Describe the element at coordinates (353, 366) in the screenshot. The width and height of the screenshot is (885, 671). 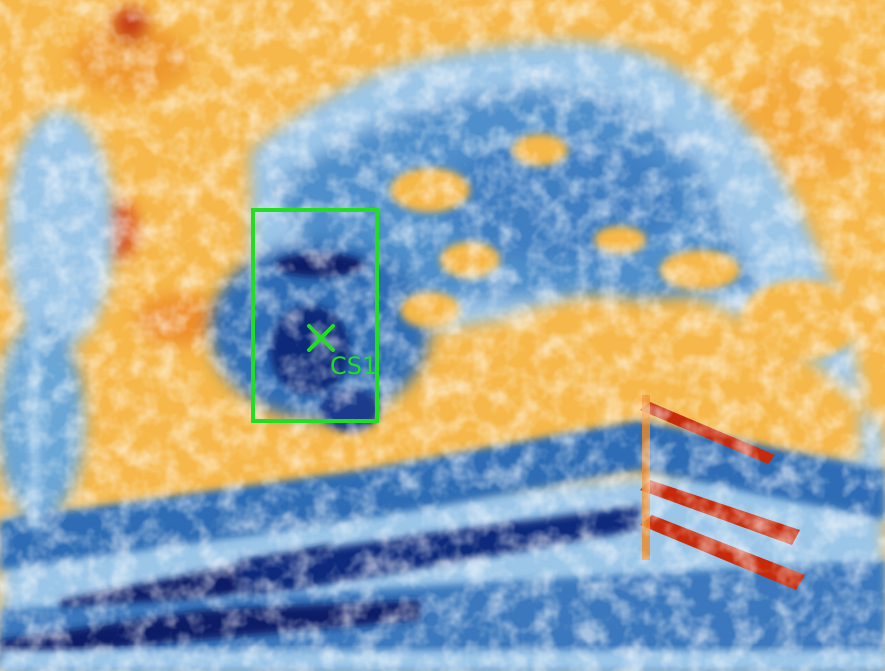
I see `marker-label: CS1` at that location.